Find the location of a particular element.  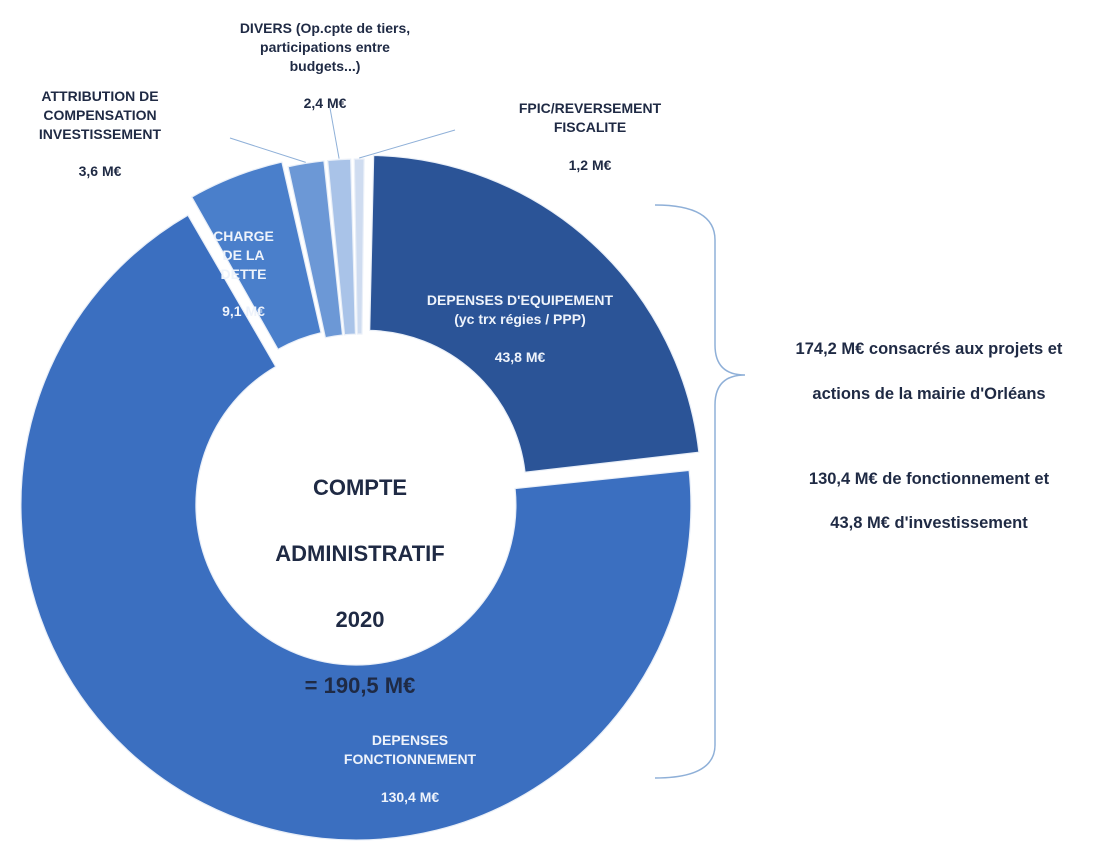

label-fpic: FPIC/REVERSEMENT FISCALITE 1,2 M€ is located at coordinates (590, 127).